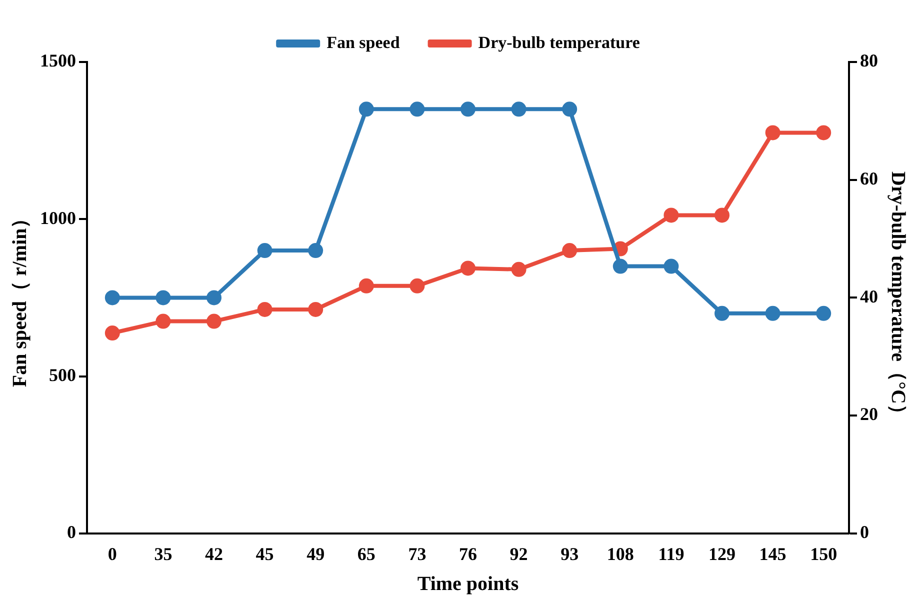 Image resolution: width=918 pixels, height=601 pixels. What do you see at coordinates (569, 554) in the screenshot?
I see `x-tick-label: 93` at bounding box center [569, 554].